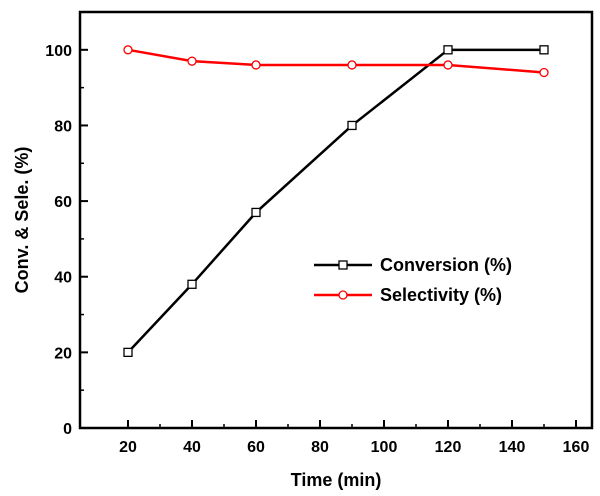  I want to click on y-axis: 0 20 40 60 80 100, so click(66, 224).